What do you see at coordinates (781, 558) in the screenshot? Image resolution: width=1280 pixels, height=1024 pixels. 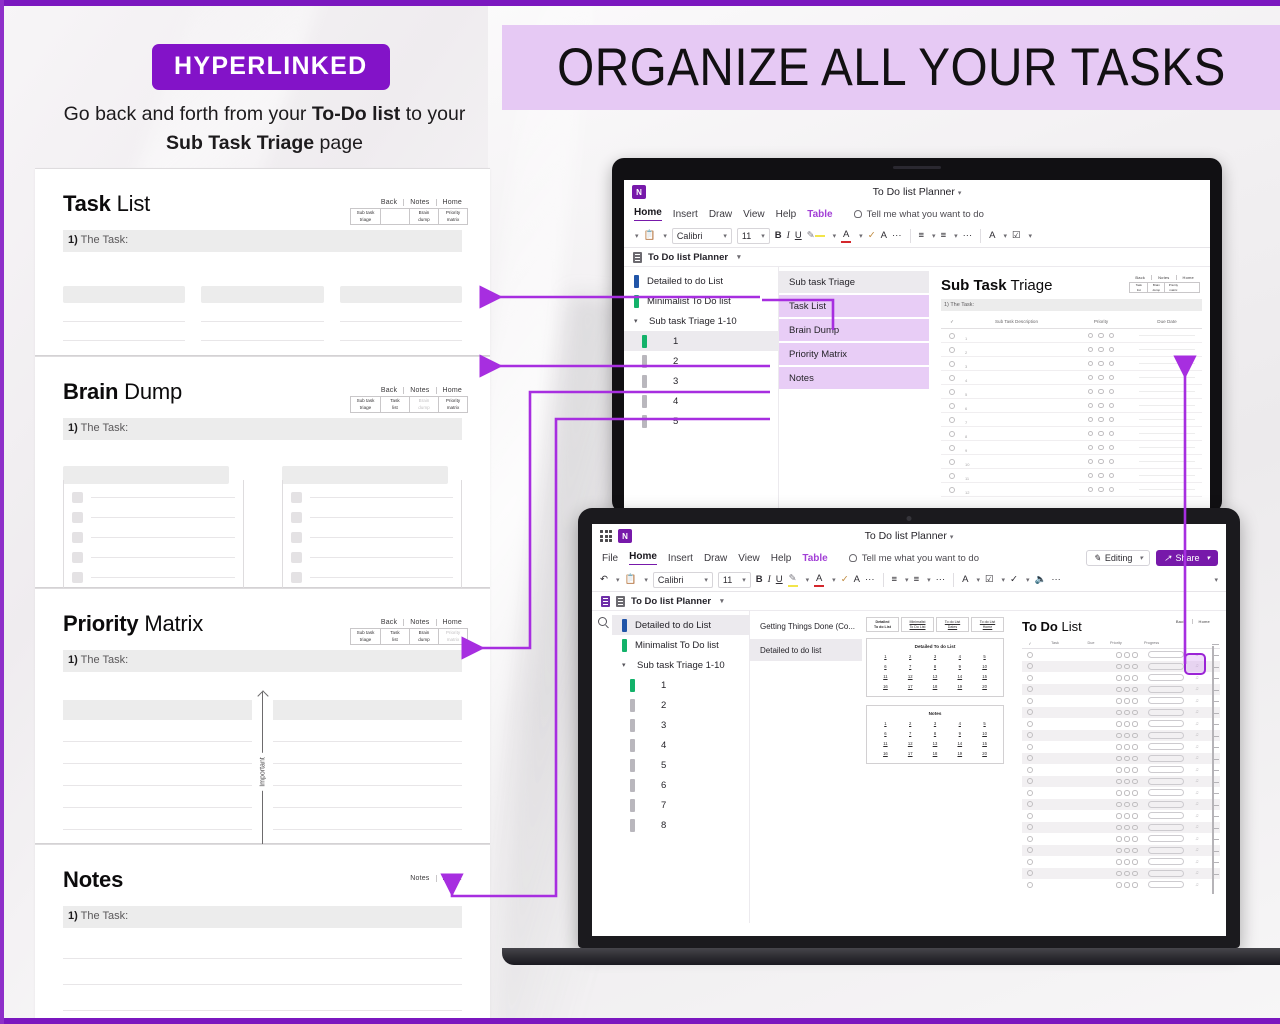 I see `tab-help: Help` at bounding box center [781, 558].